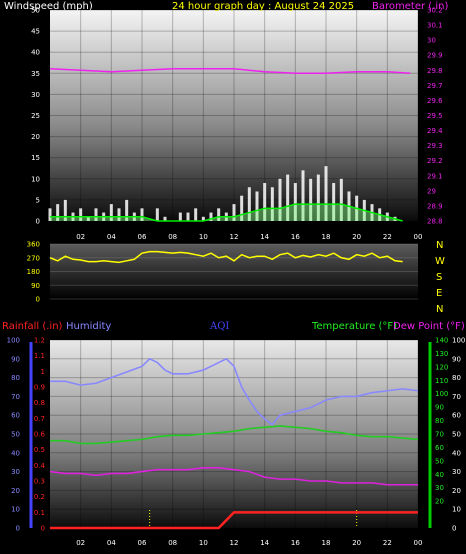 Image resolution: width=466 pixels, height=554 pixels. Describe the element at coordinates (38, 222) in the screenshot. I see `wind-y-tick: 0` at that location.